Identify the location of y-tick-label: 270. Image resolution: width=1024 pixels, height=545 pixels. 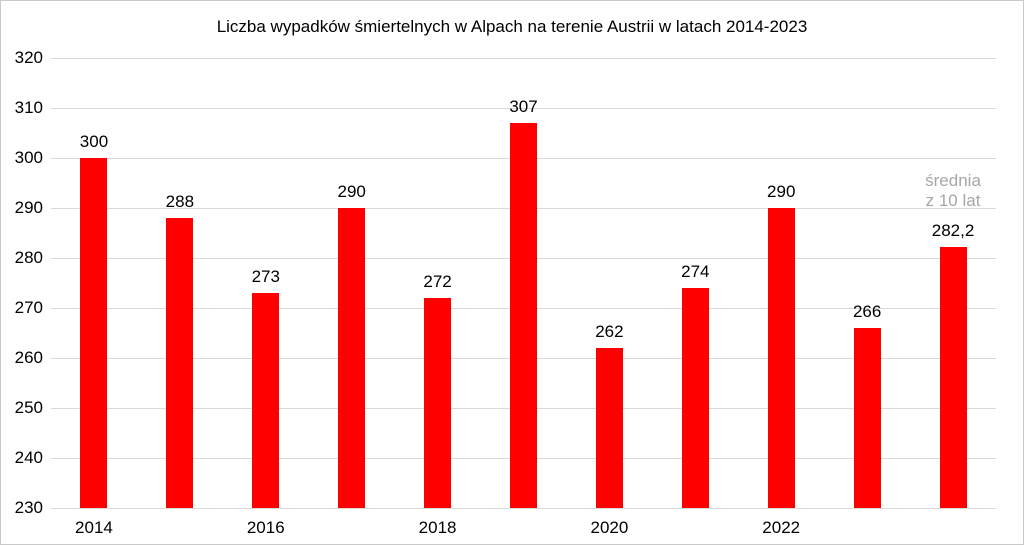
(28, 307).